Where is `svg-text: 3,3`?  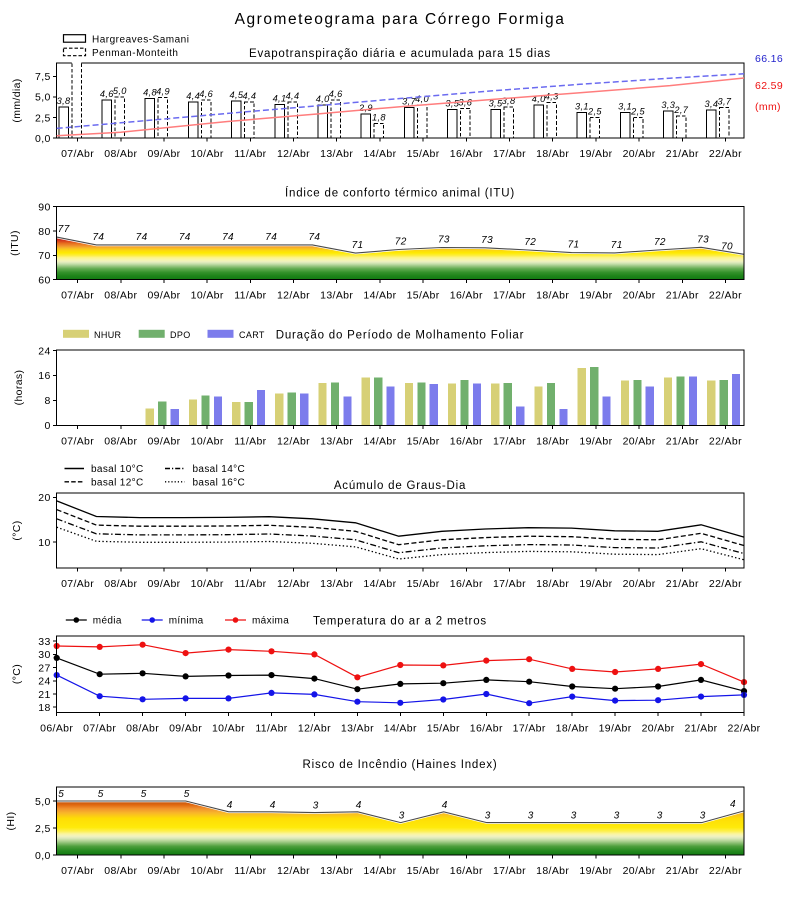 svg-text: 3,3 is located at coordinates (668, 105).